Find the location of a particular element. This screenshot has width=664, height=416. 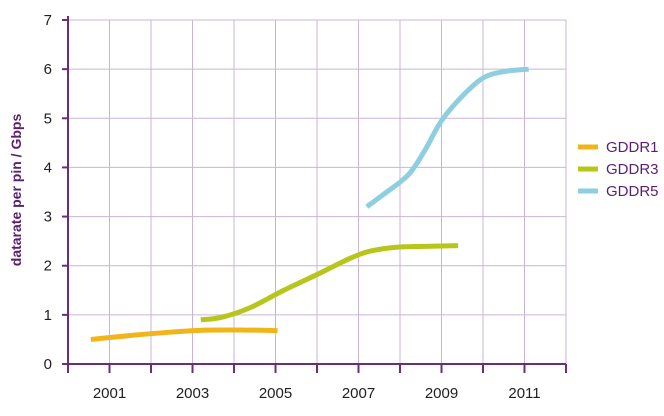

legend-label-gddr1: GDDR1 is located at coordinates (632, 147).